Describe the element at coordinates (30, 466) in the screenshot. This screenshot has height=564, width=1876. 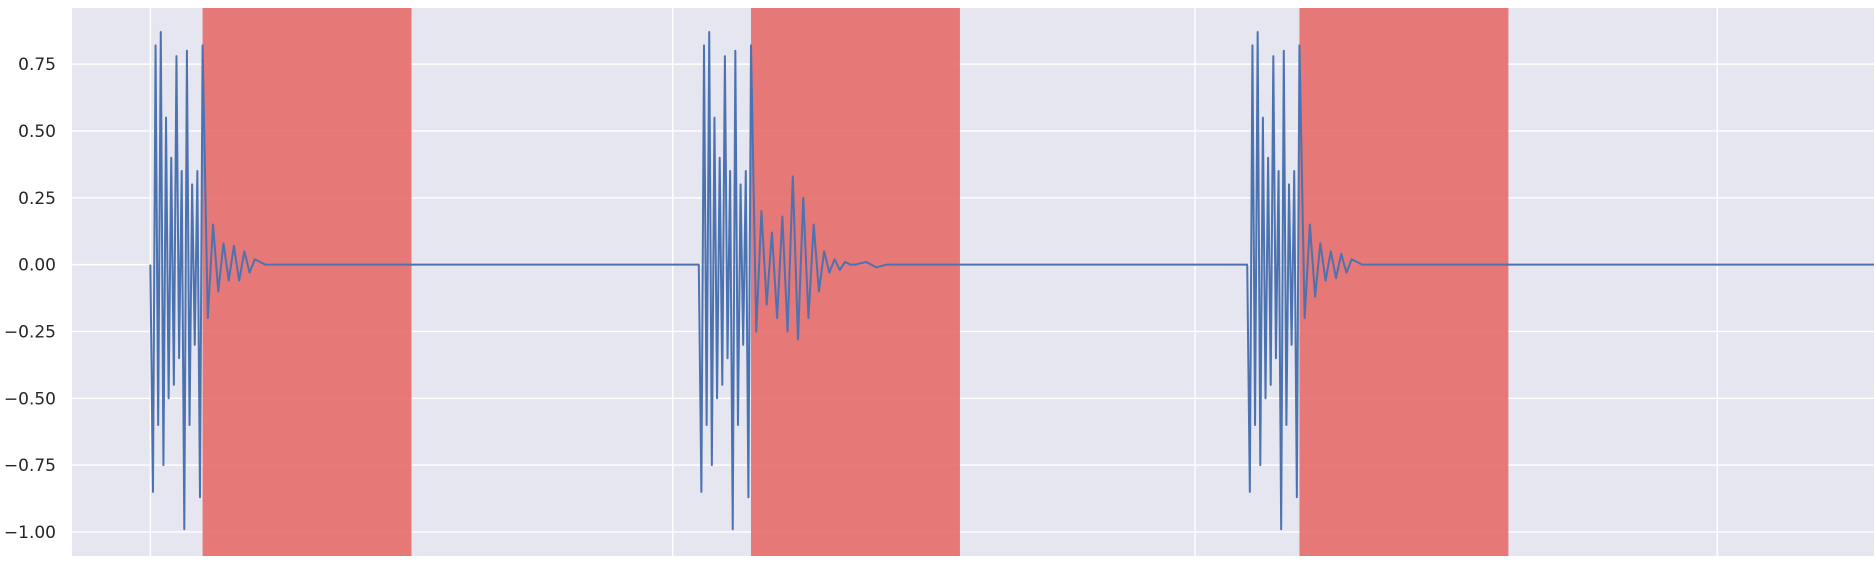
I see `y-tick-label: −0.75` at that location.